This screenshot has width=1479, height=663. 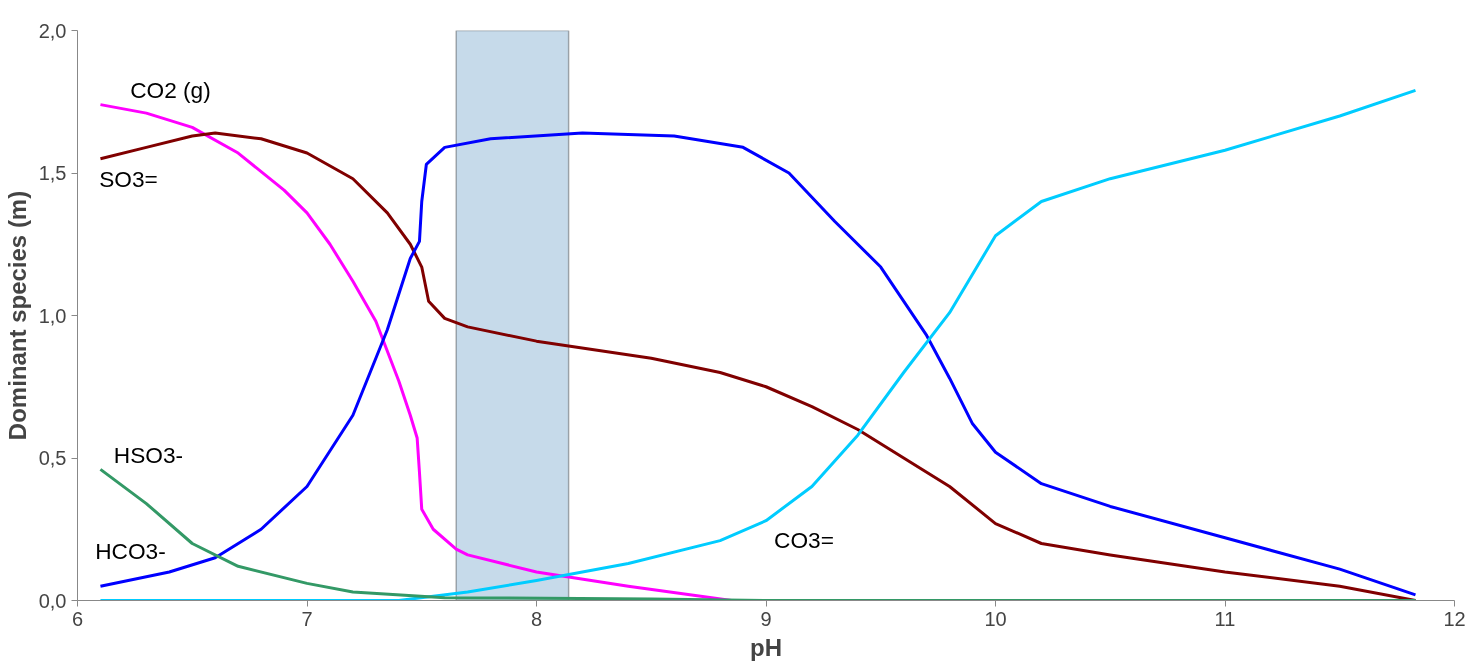 What do you see at coordinates (52, 600) in the screenshot?
I see `y-tick-label: 0,0` at bounding box center [52, 600].